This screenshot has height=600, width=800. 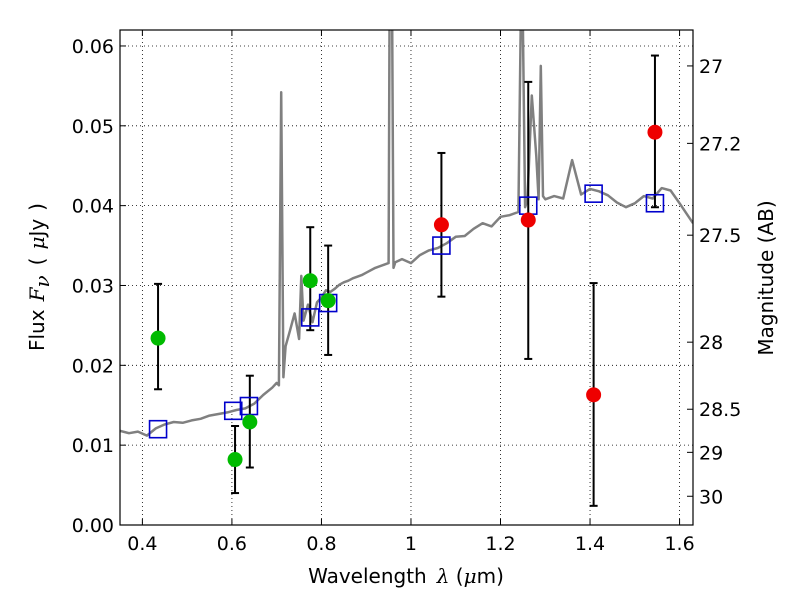 I want to click on y-tick-label: 0.06, so click(x=93, y=47).